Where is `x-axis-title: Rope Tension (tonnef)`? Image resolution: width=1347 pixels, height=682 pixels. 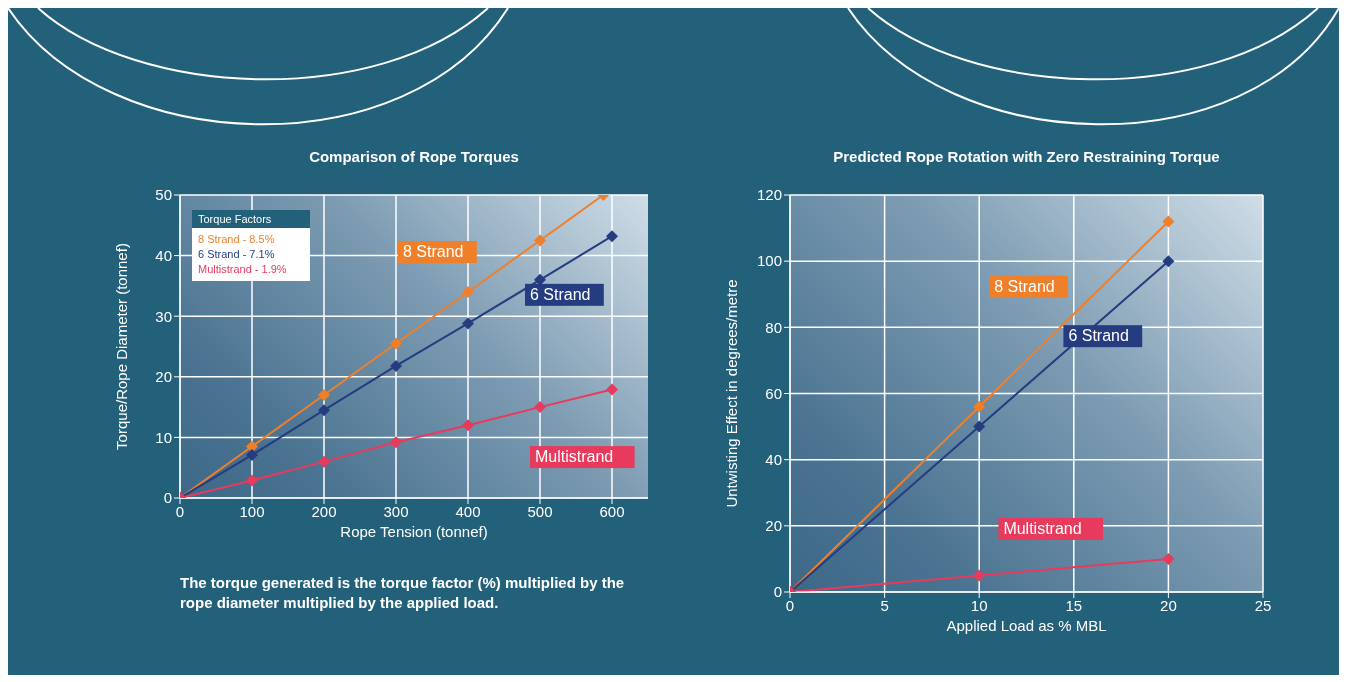 x-axis-title: Rope Tension (tonnef) is located at coordinates (414, 531).